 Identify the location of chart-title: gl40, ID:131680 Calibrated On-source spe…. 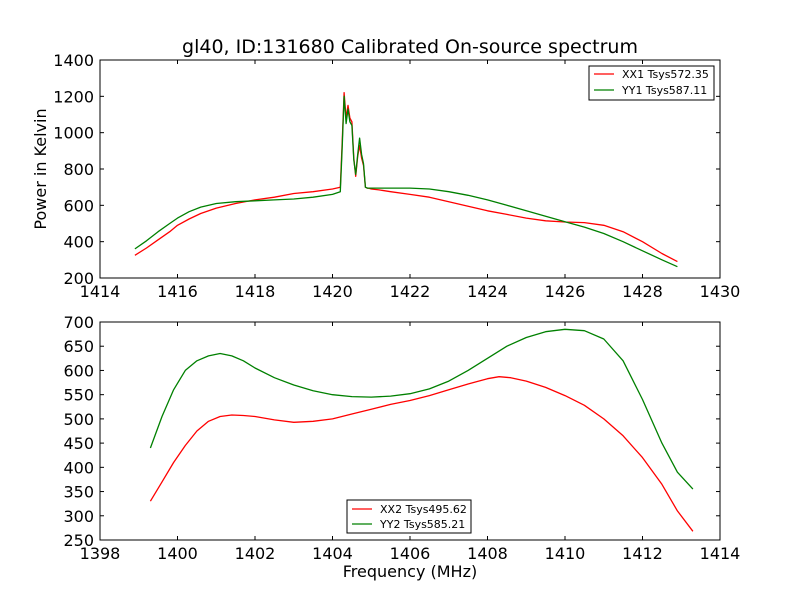
(410, 47).